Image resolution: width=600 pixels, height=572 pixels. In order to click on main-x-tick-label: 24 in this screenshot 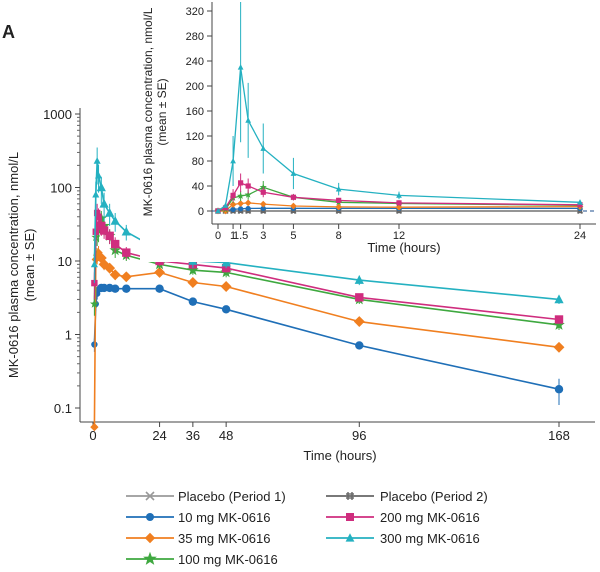, I will do `click(159, 435)`.